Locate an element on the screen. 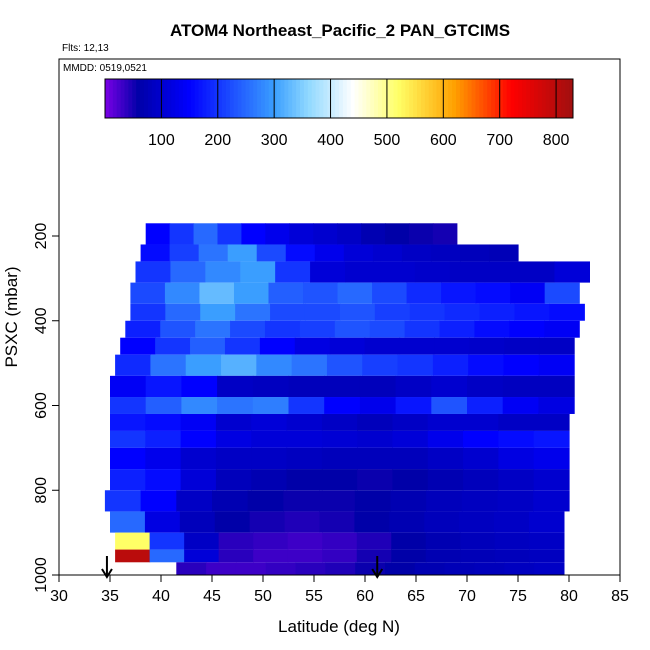 This screenshot has width=650, height=650. x-axis-label: Latitude (deg N) is located at coordinates (339, 626).